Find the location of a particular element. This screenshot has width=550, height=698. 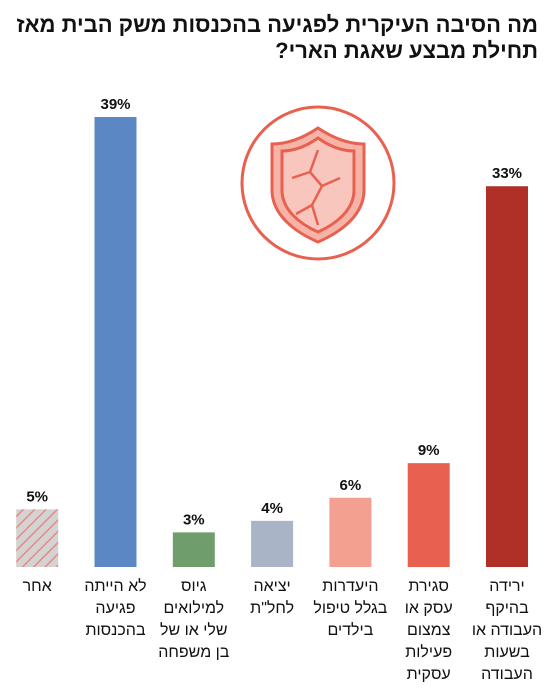

category-label: גיוס למילואים שלי או של בן משפחה is located at coordinates (194, 619).